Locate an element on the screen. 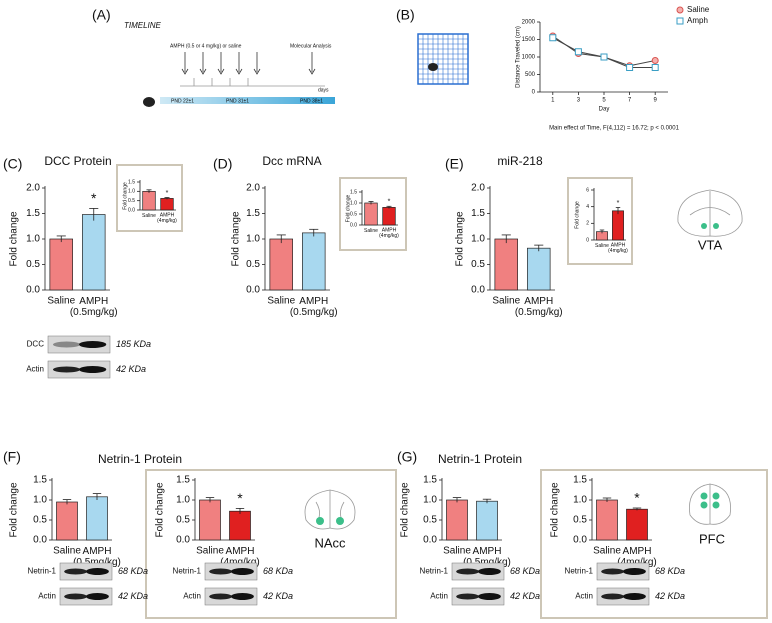 This screenshot has height=623, width=772. timeline-stage: PND 22±1 is located at coordinates (182, 101).